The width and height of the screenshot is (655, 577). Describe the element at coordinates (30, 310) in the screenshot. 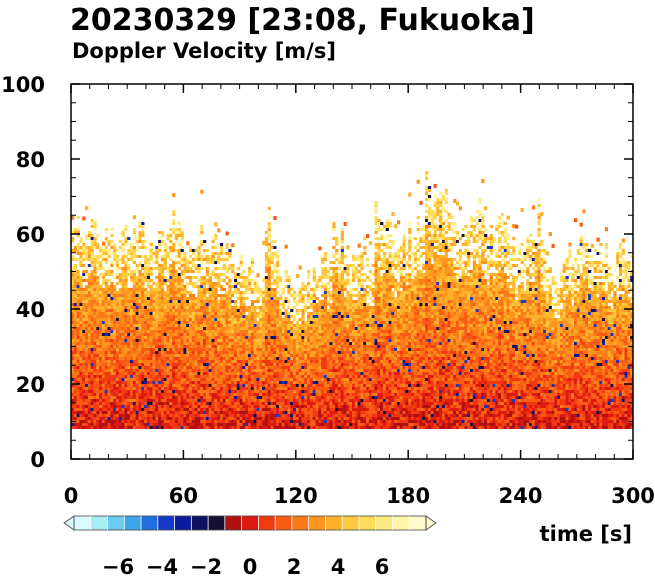

I see `y-tick-label: 40` at that location.